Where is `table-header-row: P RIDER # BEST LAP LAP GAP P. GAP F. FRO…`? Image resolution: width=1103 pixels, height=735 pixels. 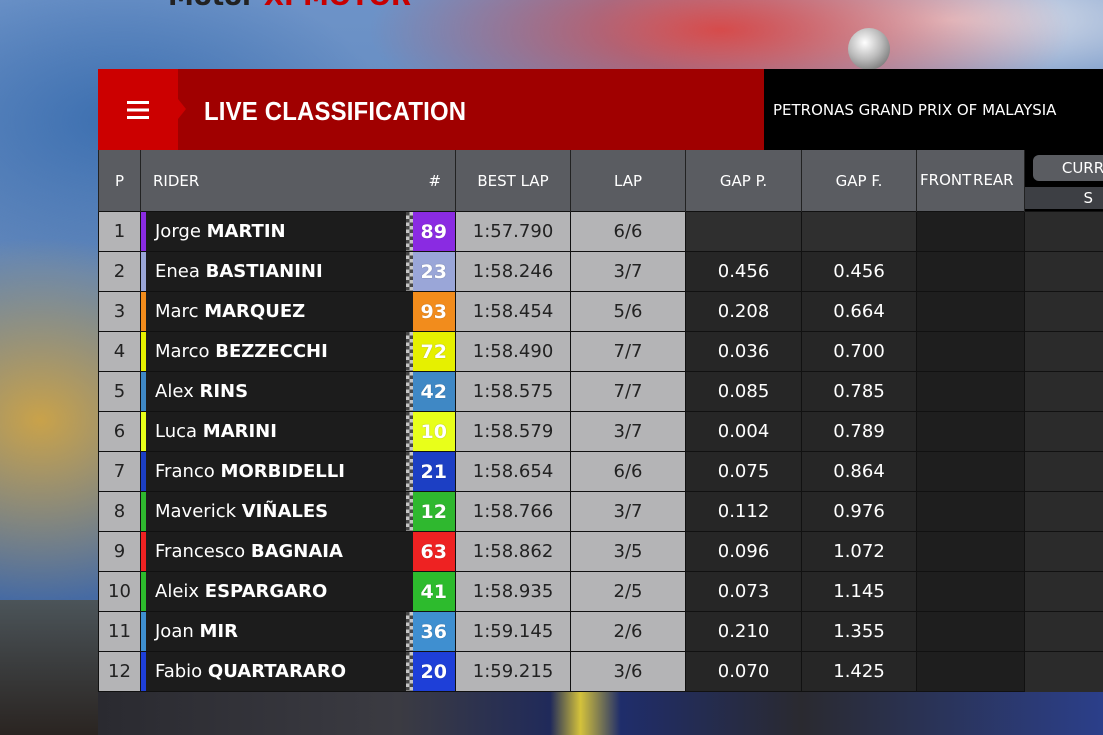 table-header-row: P RIDER # BEST LAP LAP GAP P. GAP F. FRO… is located at coordinates (600, 181).